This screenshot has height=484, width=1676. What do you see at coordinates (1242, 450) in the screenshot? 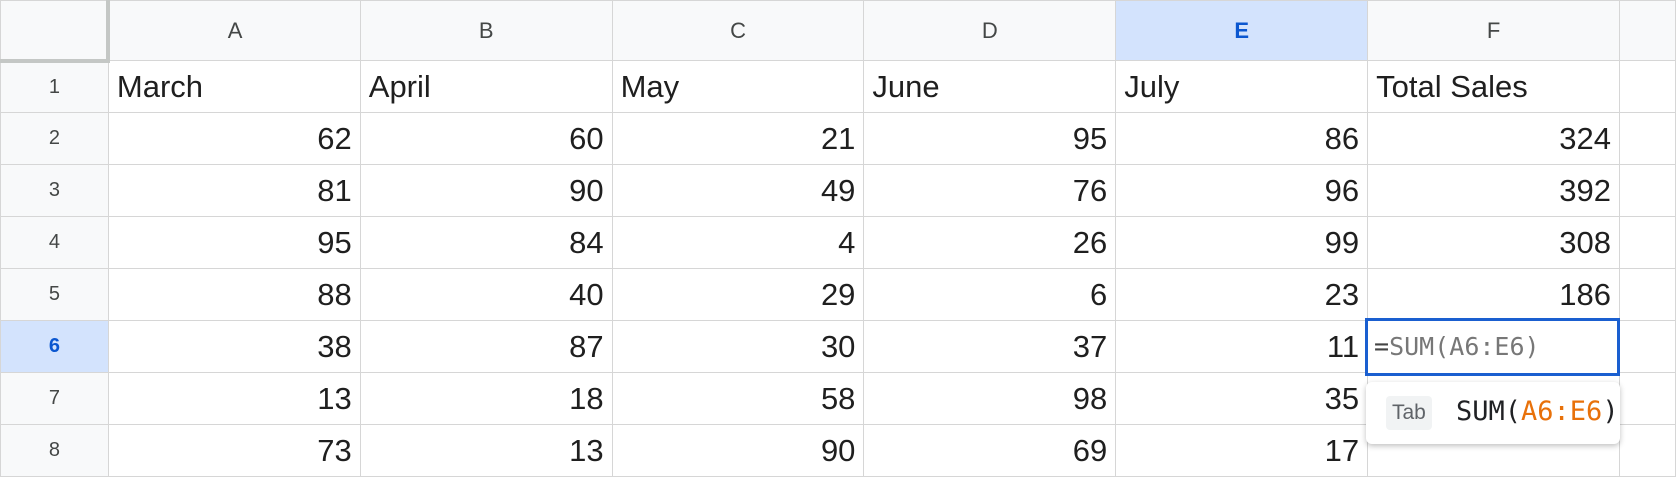
I see `cell-e8: 17` at bounding box center [1242, 450].